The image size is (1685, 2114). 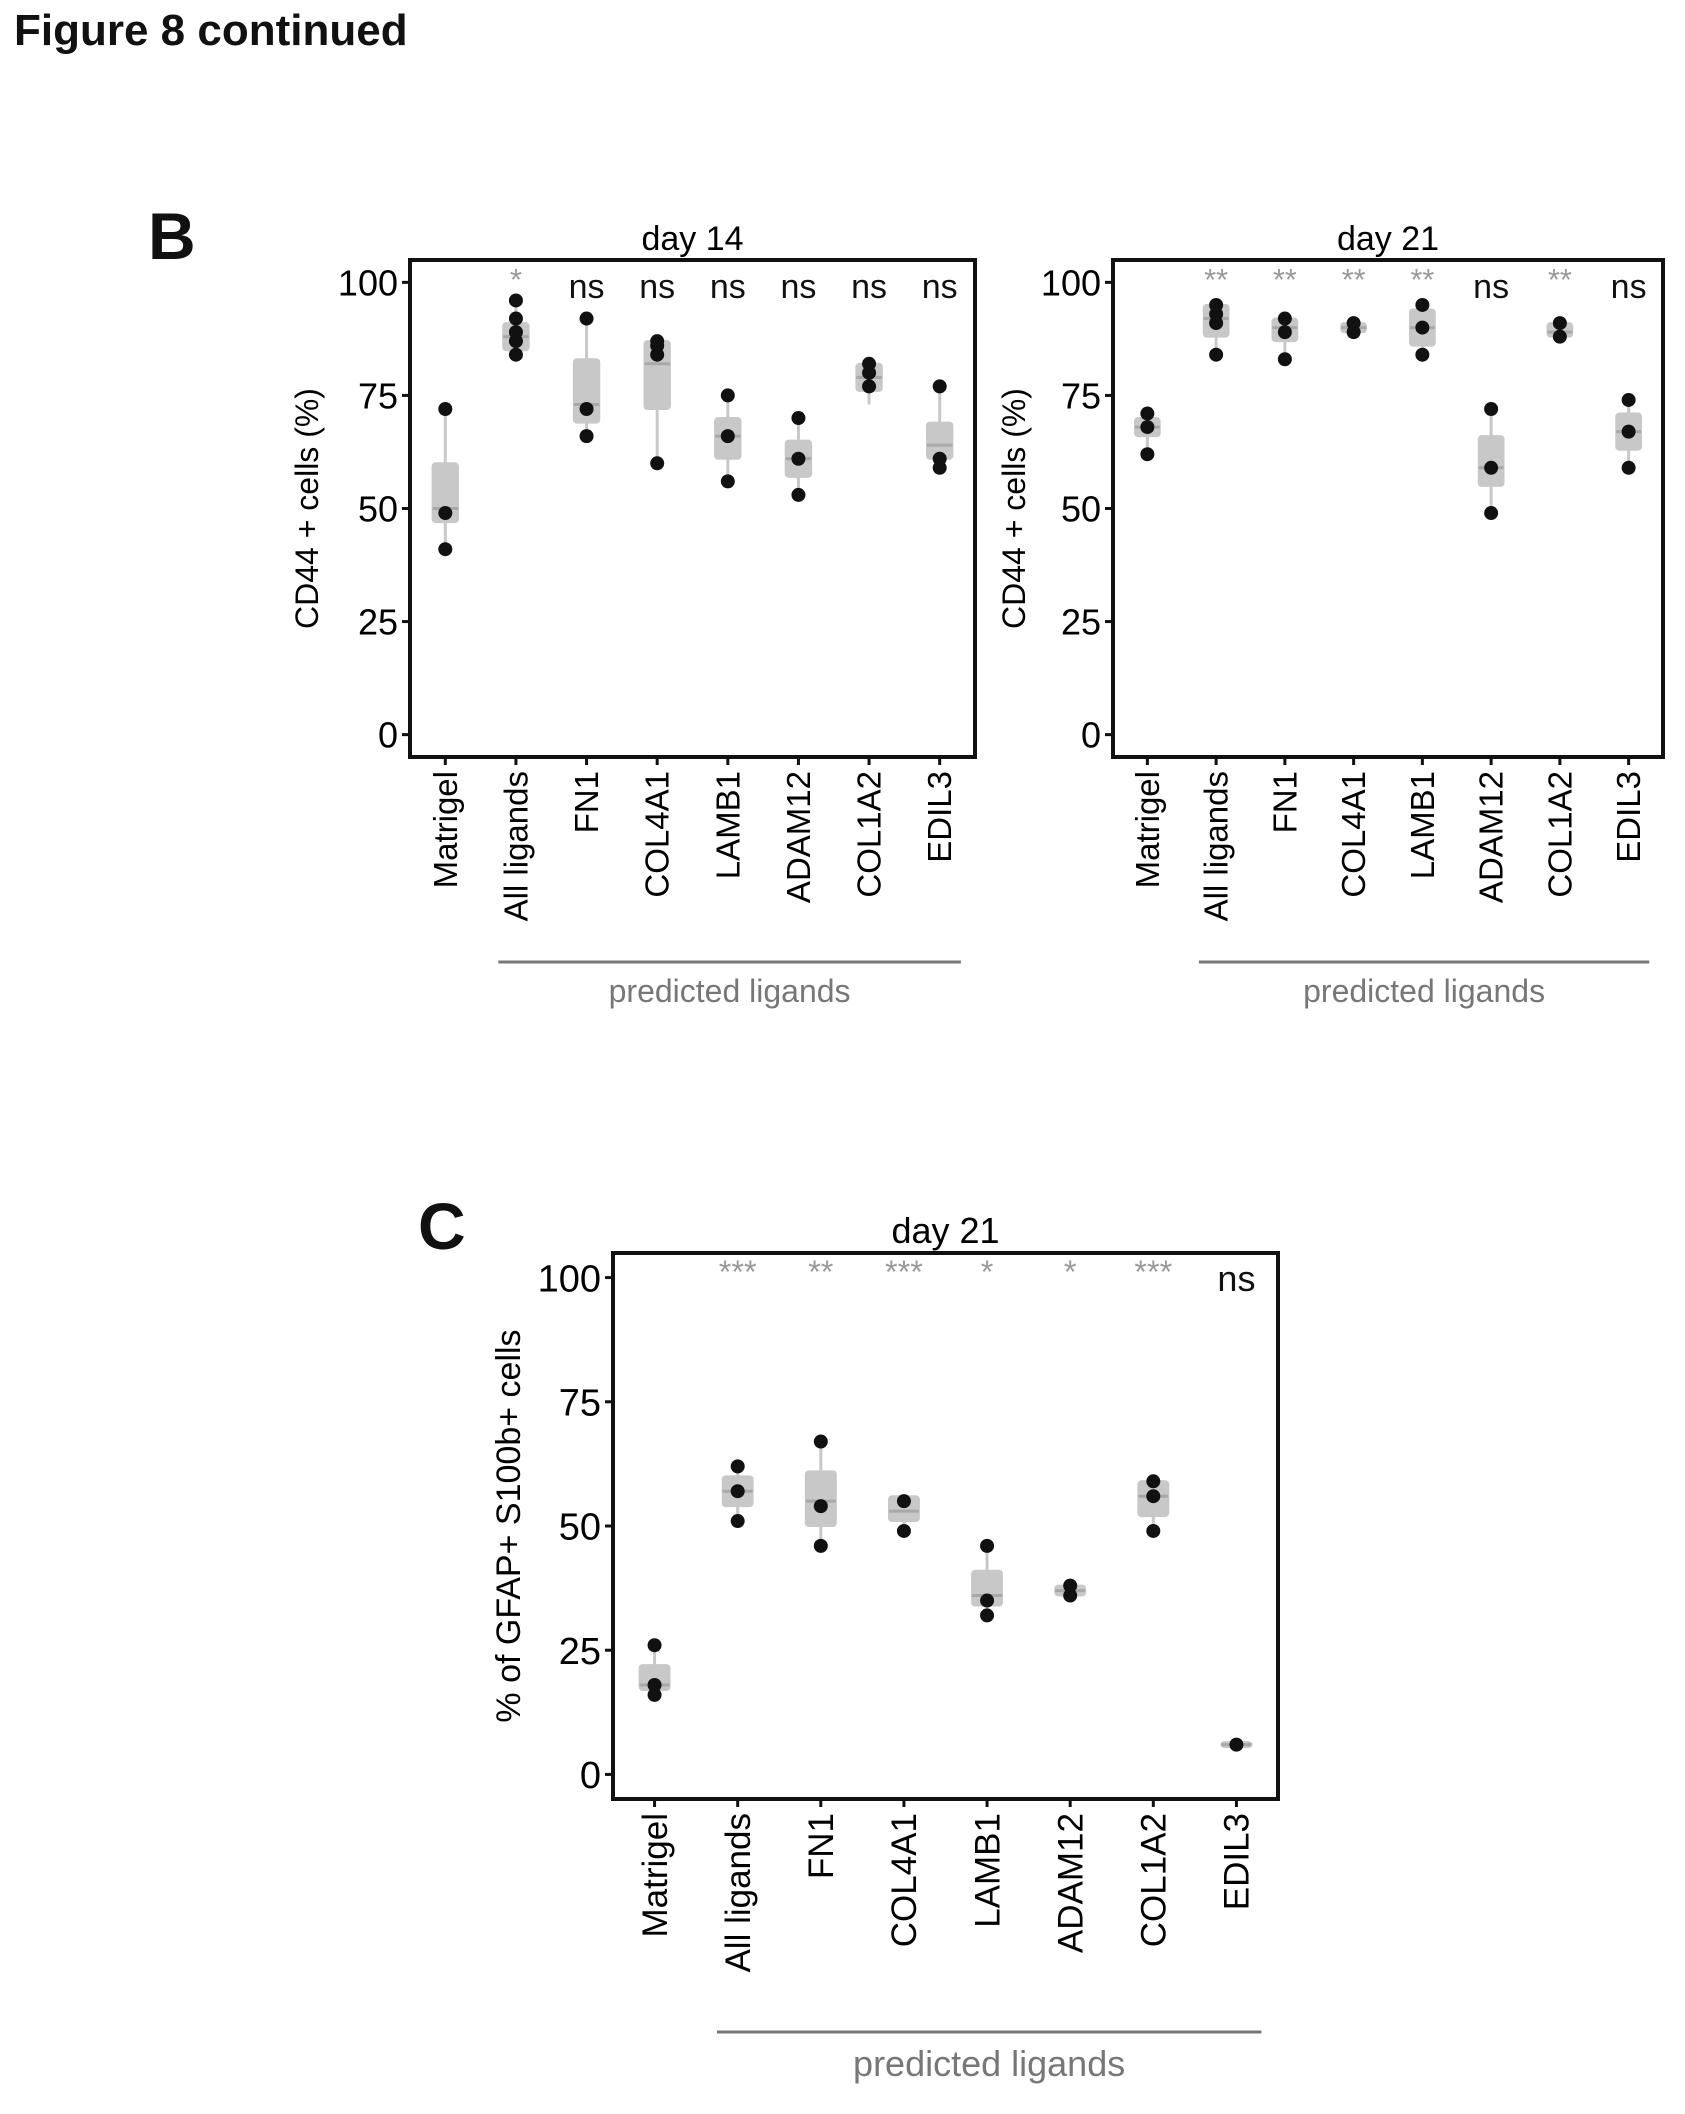 I want to click on x-tick-label: COL1A2, so click(x=869, y=834).